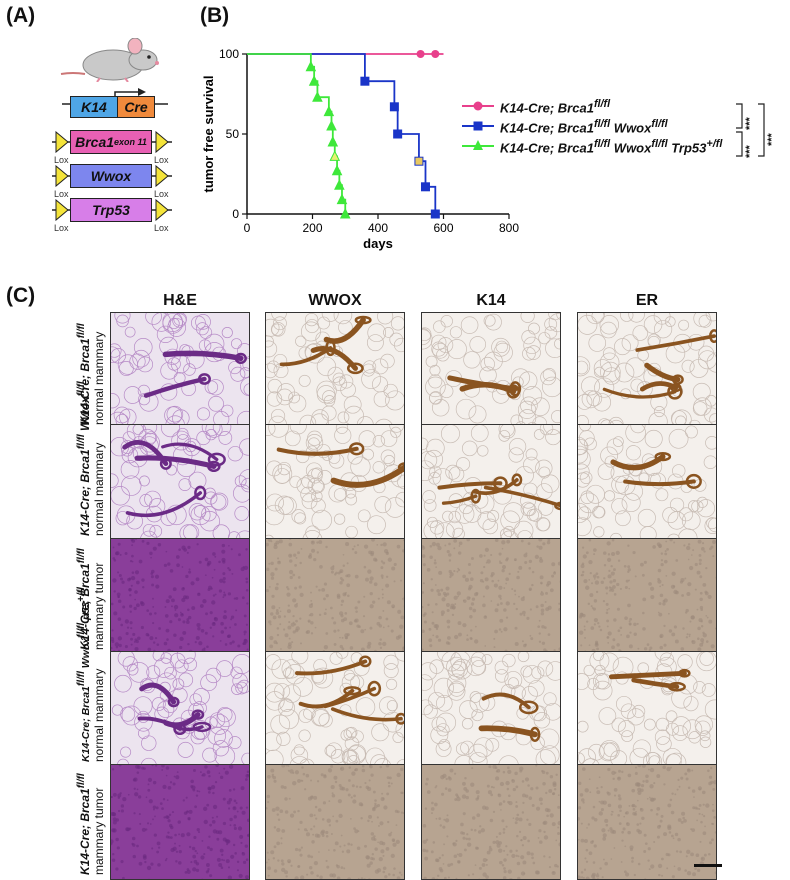  I want to click on histology-image-he-row5, so click(180, 822).